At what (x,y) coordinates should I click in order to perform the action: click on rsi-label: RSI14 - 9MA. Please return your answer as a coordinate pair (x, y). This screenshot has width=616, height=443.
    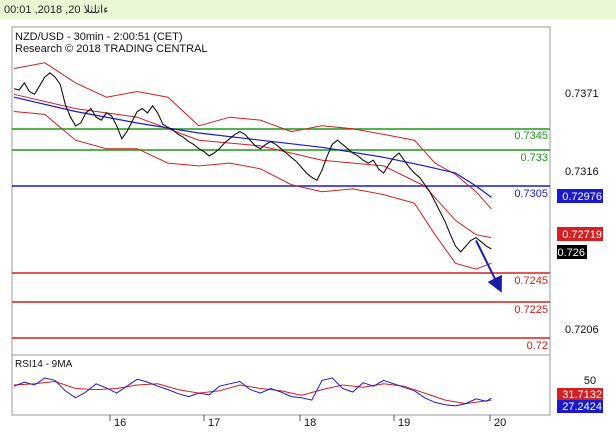
    Looking at the image, I should click on (44, 364).